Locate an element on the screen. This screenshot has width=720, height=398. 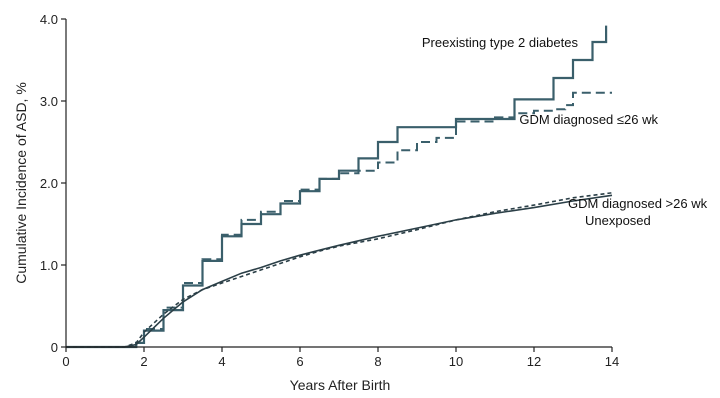
x-tick-label: 6 is located at coordinates (299, 361).